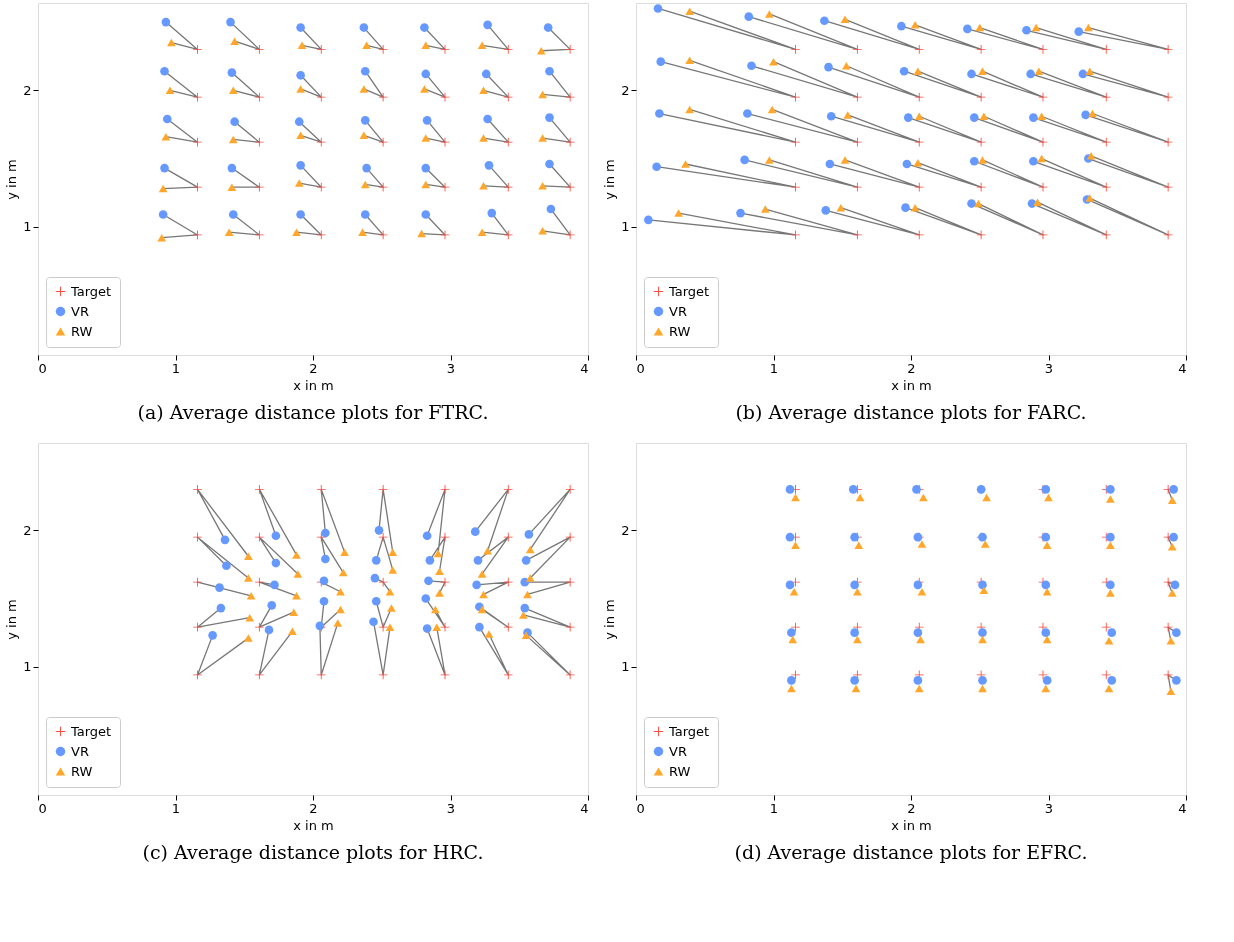  I want to click on text: (c) Average distance plots for HRC., so click(313, 852).